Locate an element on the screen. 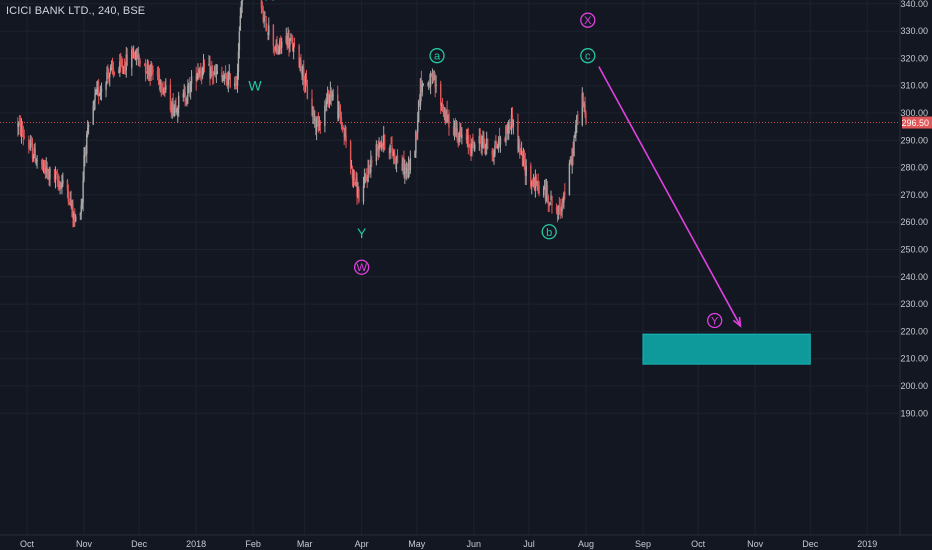  wave-label-text: c is located at coordinates (588, 57).